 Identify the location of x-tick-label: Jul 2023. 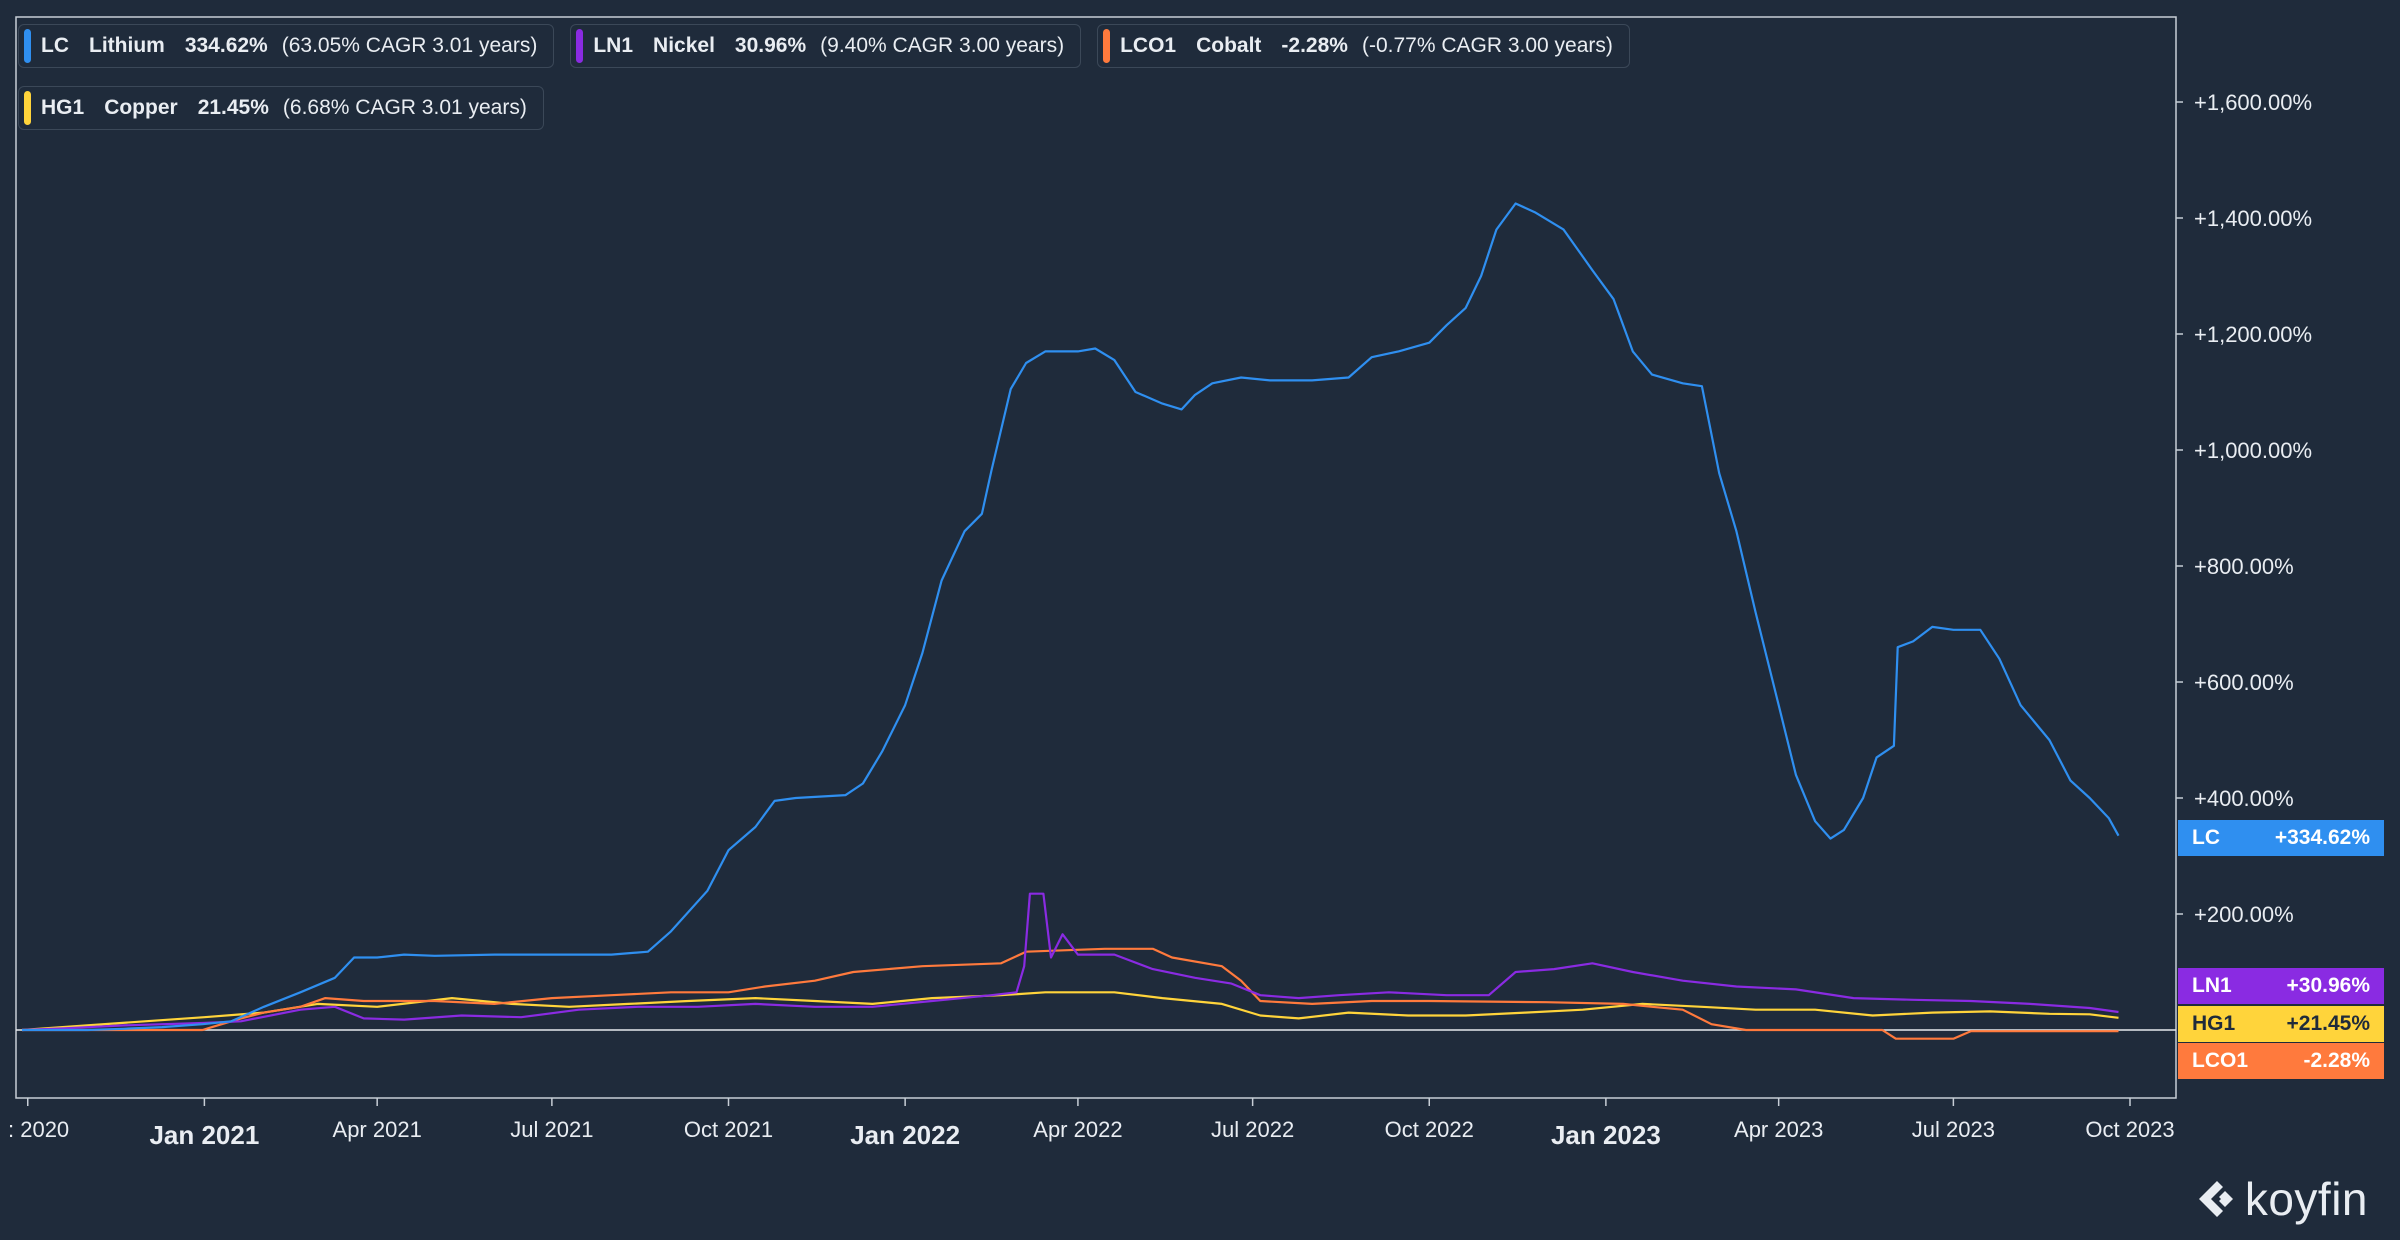
(1953, 1129).